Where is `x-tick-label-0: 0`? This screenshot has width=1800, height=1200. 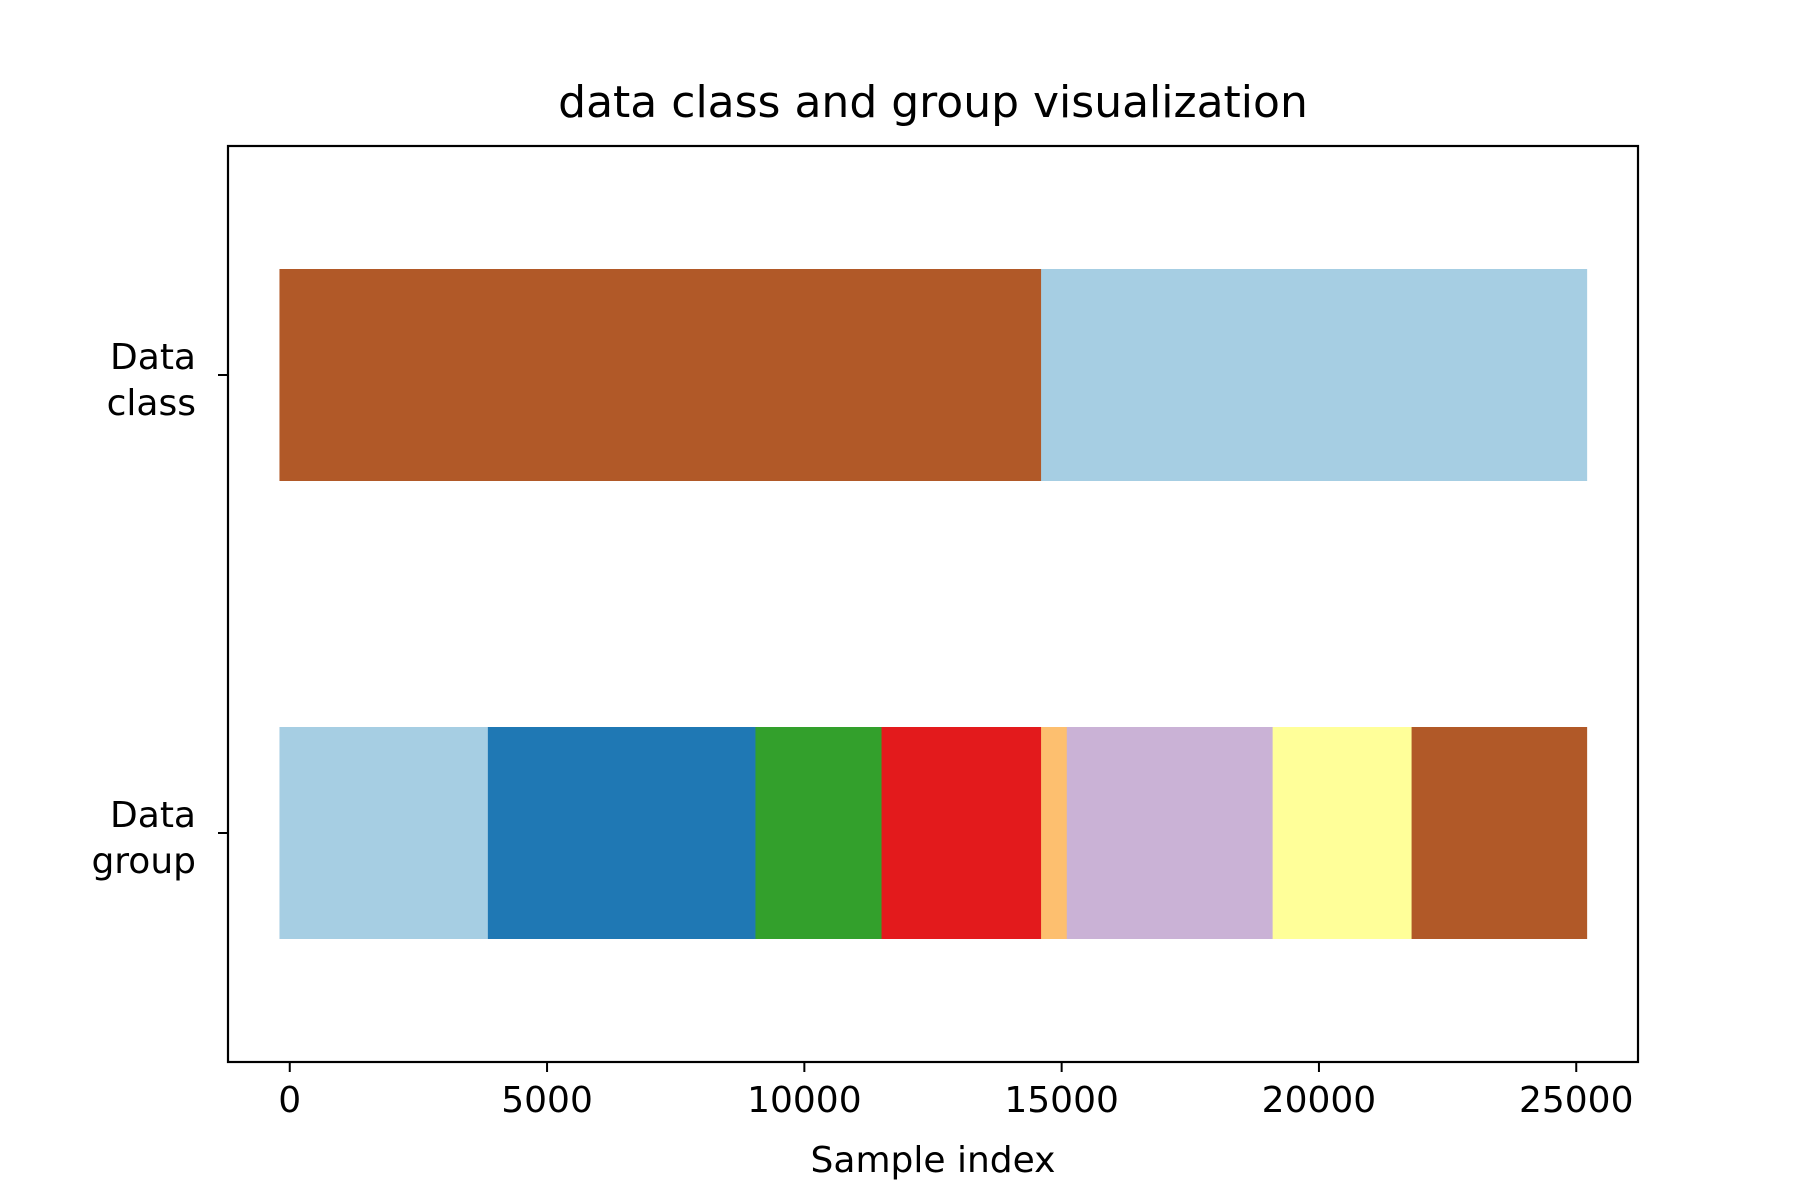 x-tick-label-0: 0 is located at coordinates (289, 1100).